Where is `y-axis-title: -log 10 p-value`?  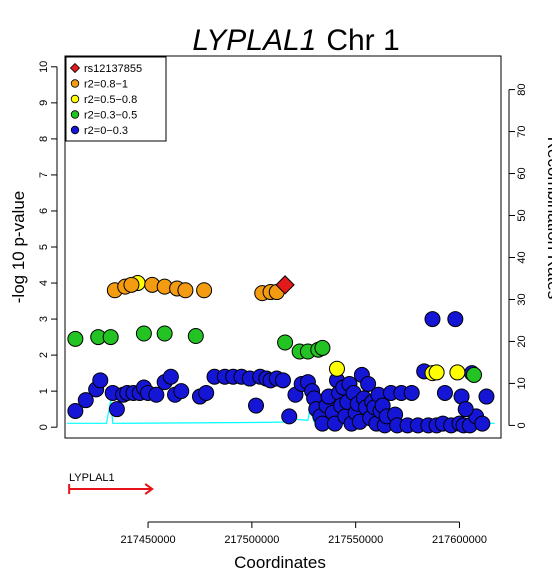 y-axis-title: -log 10 p-value is located at coordinates (18, 247).